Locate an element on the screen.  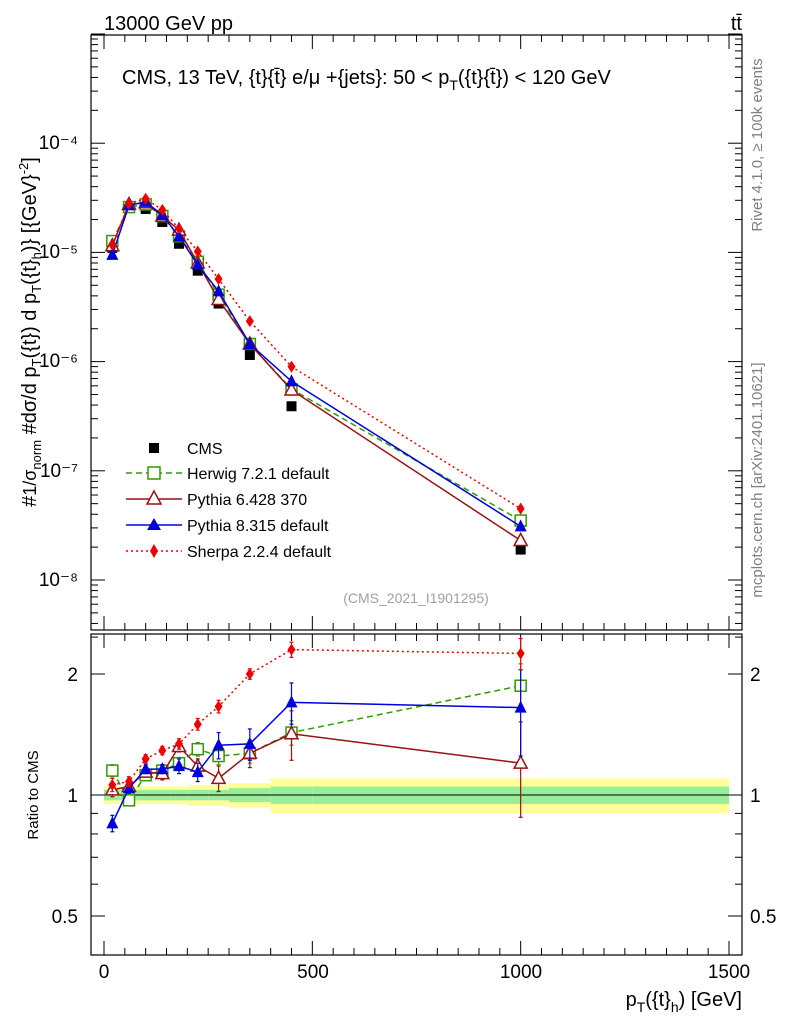
x-tick-0: 0 is located at coordinates (104, 972).